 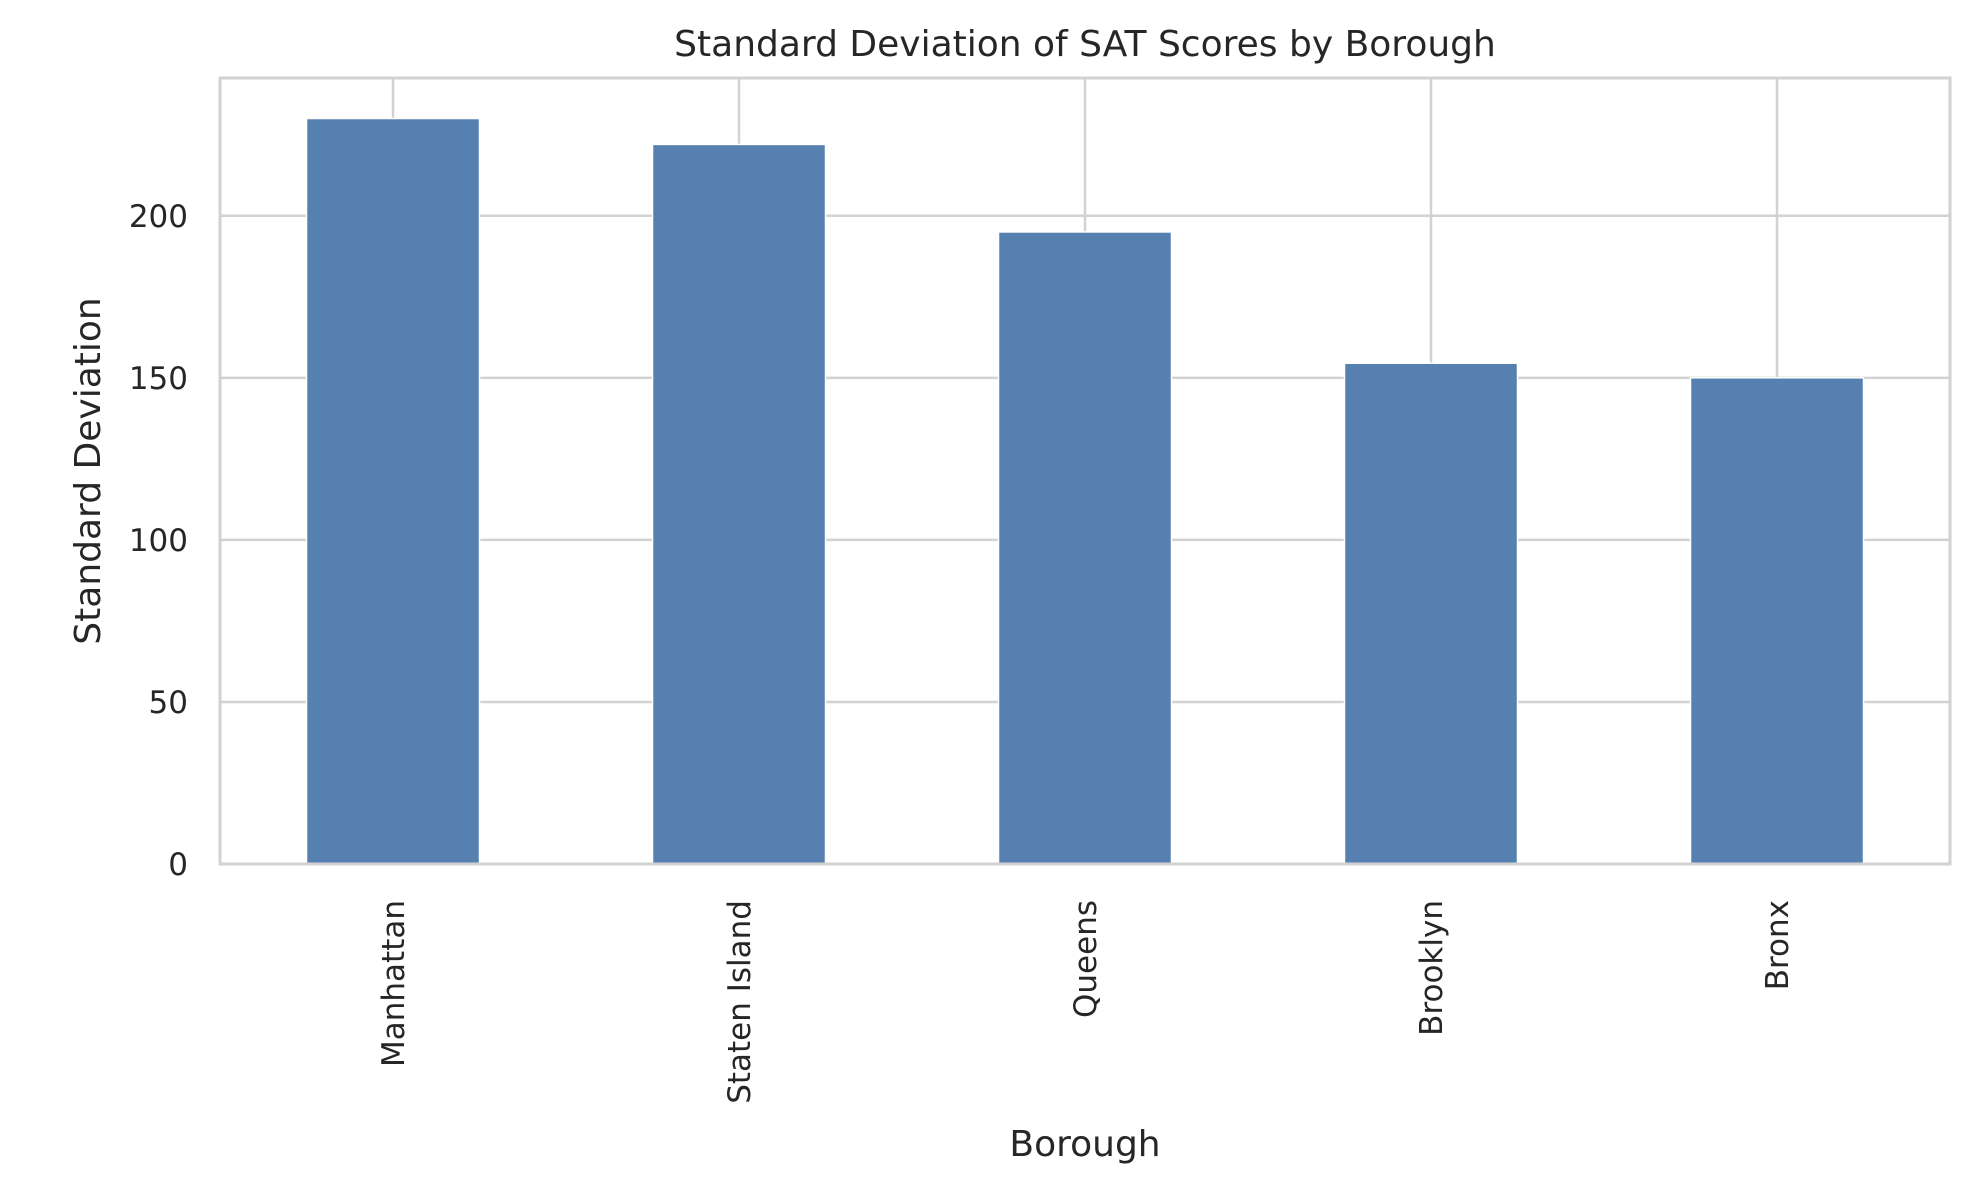 What do you see at coordinates (1432, 968) in the screenshot?
I see `x-tick-label: Brooklyn` at bounding box center [1432, 968].